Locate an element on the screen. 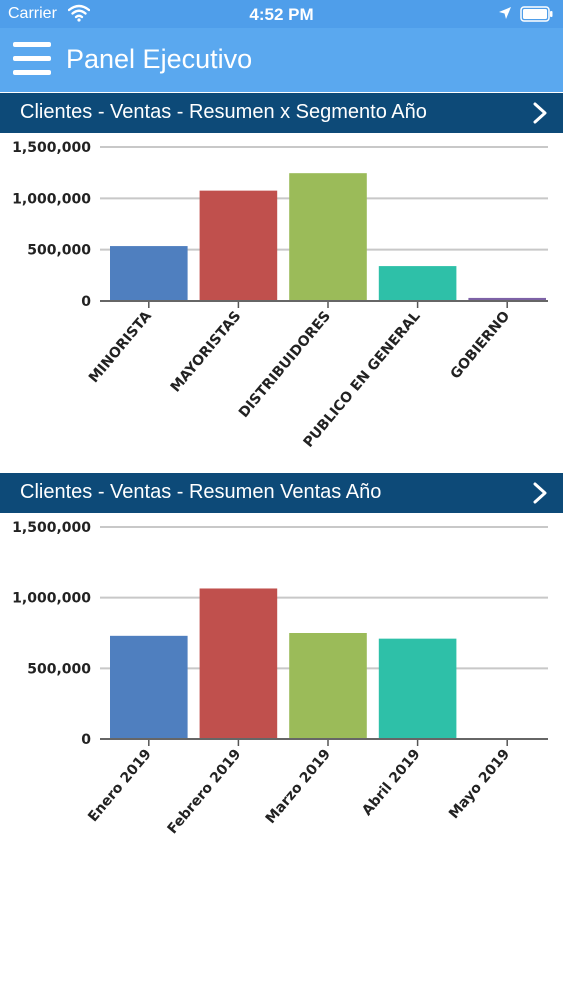  status-bar: Carrier 4:52 PM is located at coordinates (281, 14).